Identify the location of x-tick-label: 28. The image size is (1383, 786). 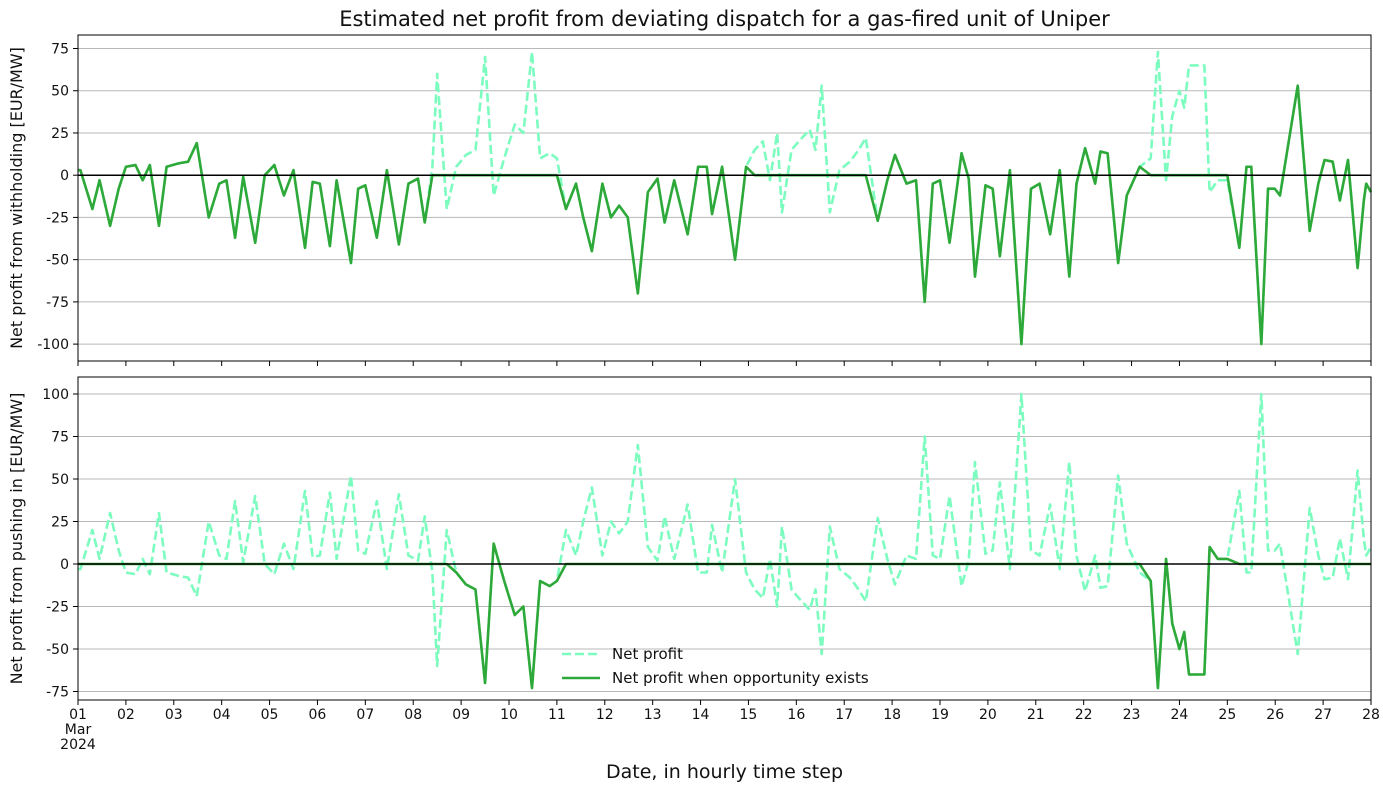
(1371, 715).